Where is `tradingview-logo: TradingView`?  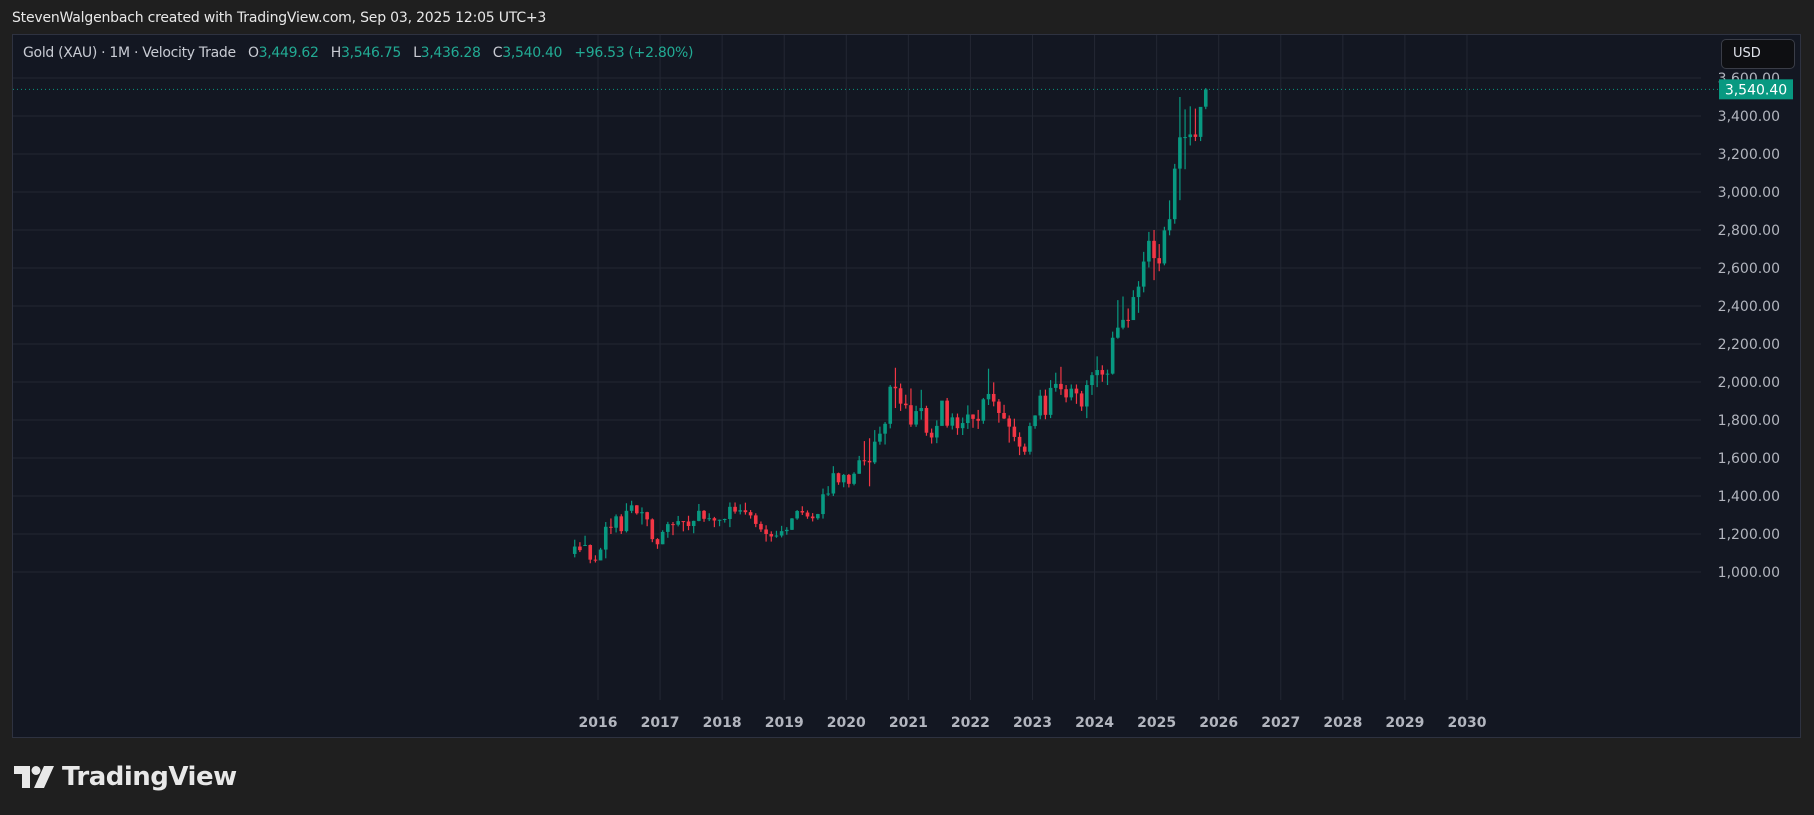
tradingview-logo: TradingView is located at coordinates (125, 777).